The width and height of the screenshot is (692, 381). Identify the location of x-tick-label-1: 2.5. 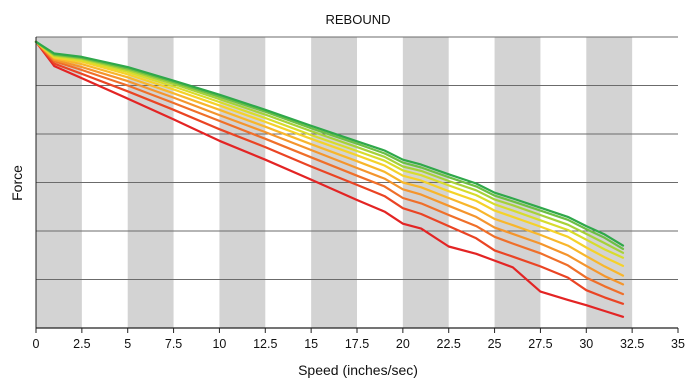
(81, 344).